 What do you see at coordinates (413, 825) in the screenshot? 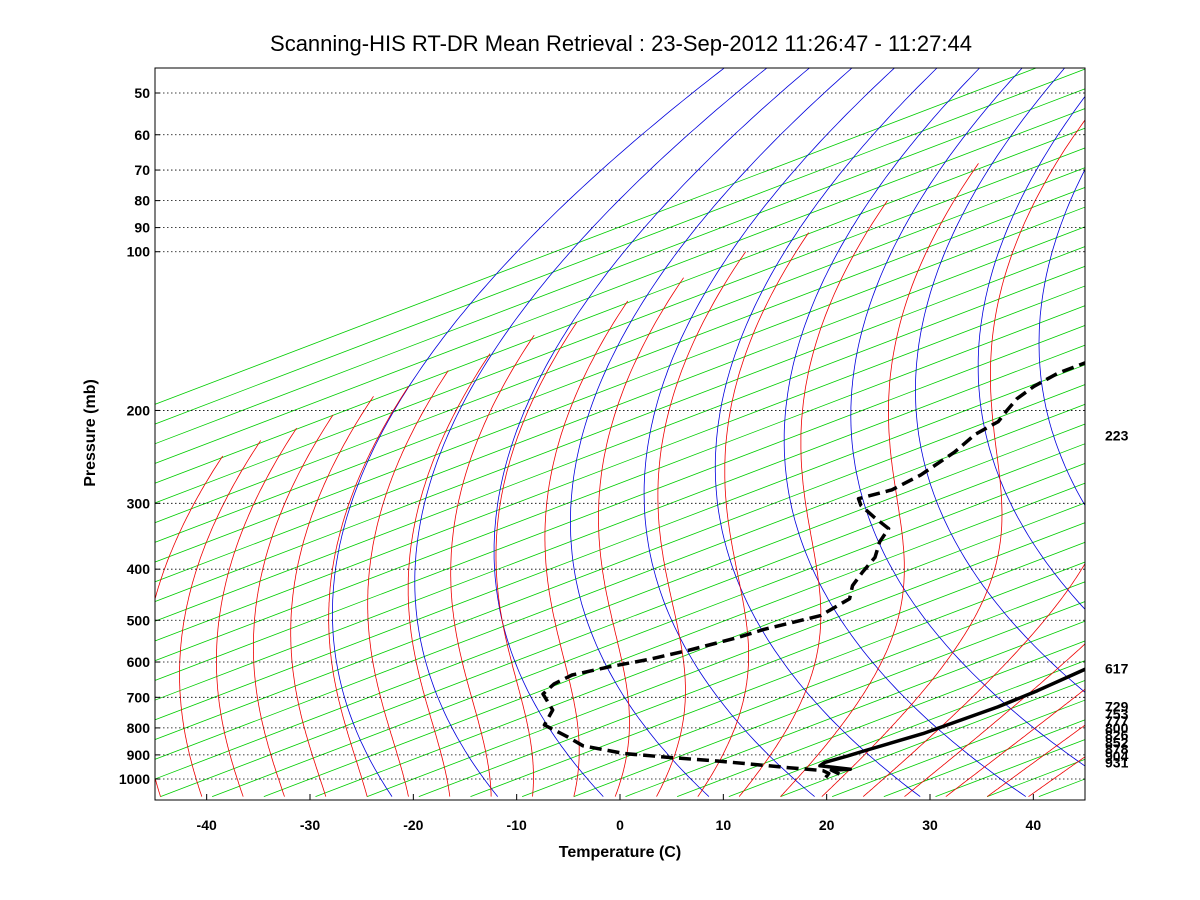
I see `temperature-tick-label: -20` at bounding box center [413, 825].